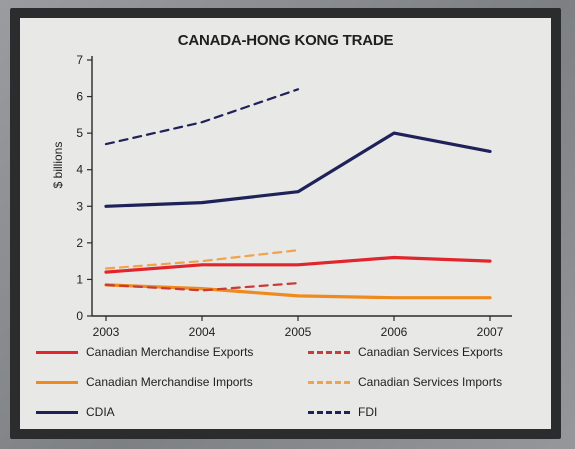 The image size is (575, 449). I want to click on y-tick-label: 6, so click(79, 97).